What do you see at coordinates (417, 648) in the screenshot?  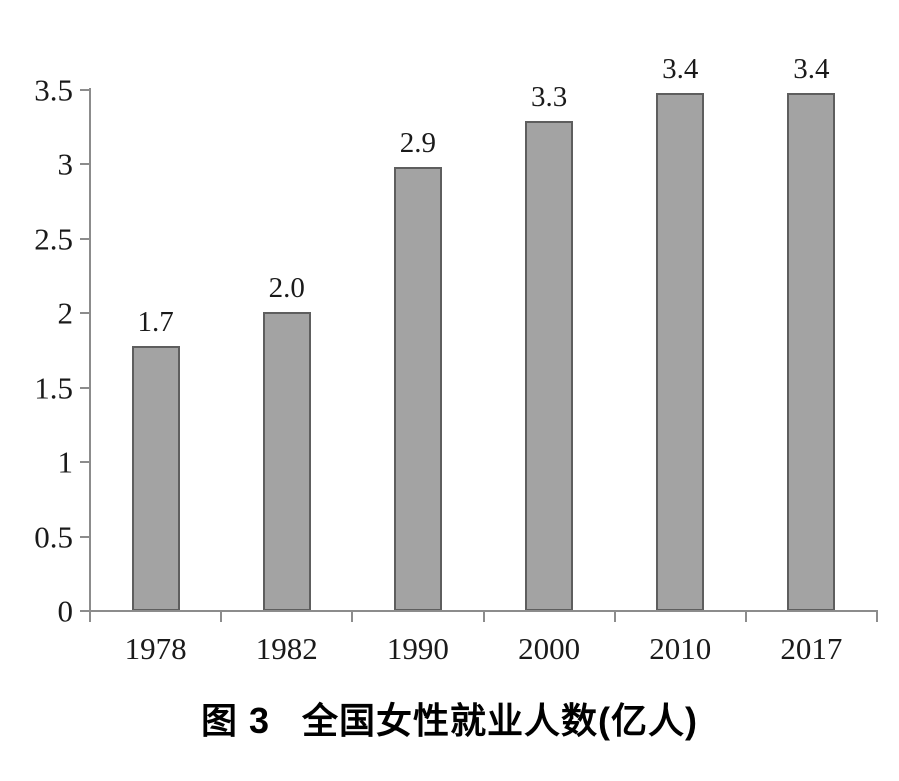 I see `x-tick-label: 1990` at bounding box center [417, 648].